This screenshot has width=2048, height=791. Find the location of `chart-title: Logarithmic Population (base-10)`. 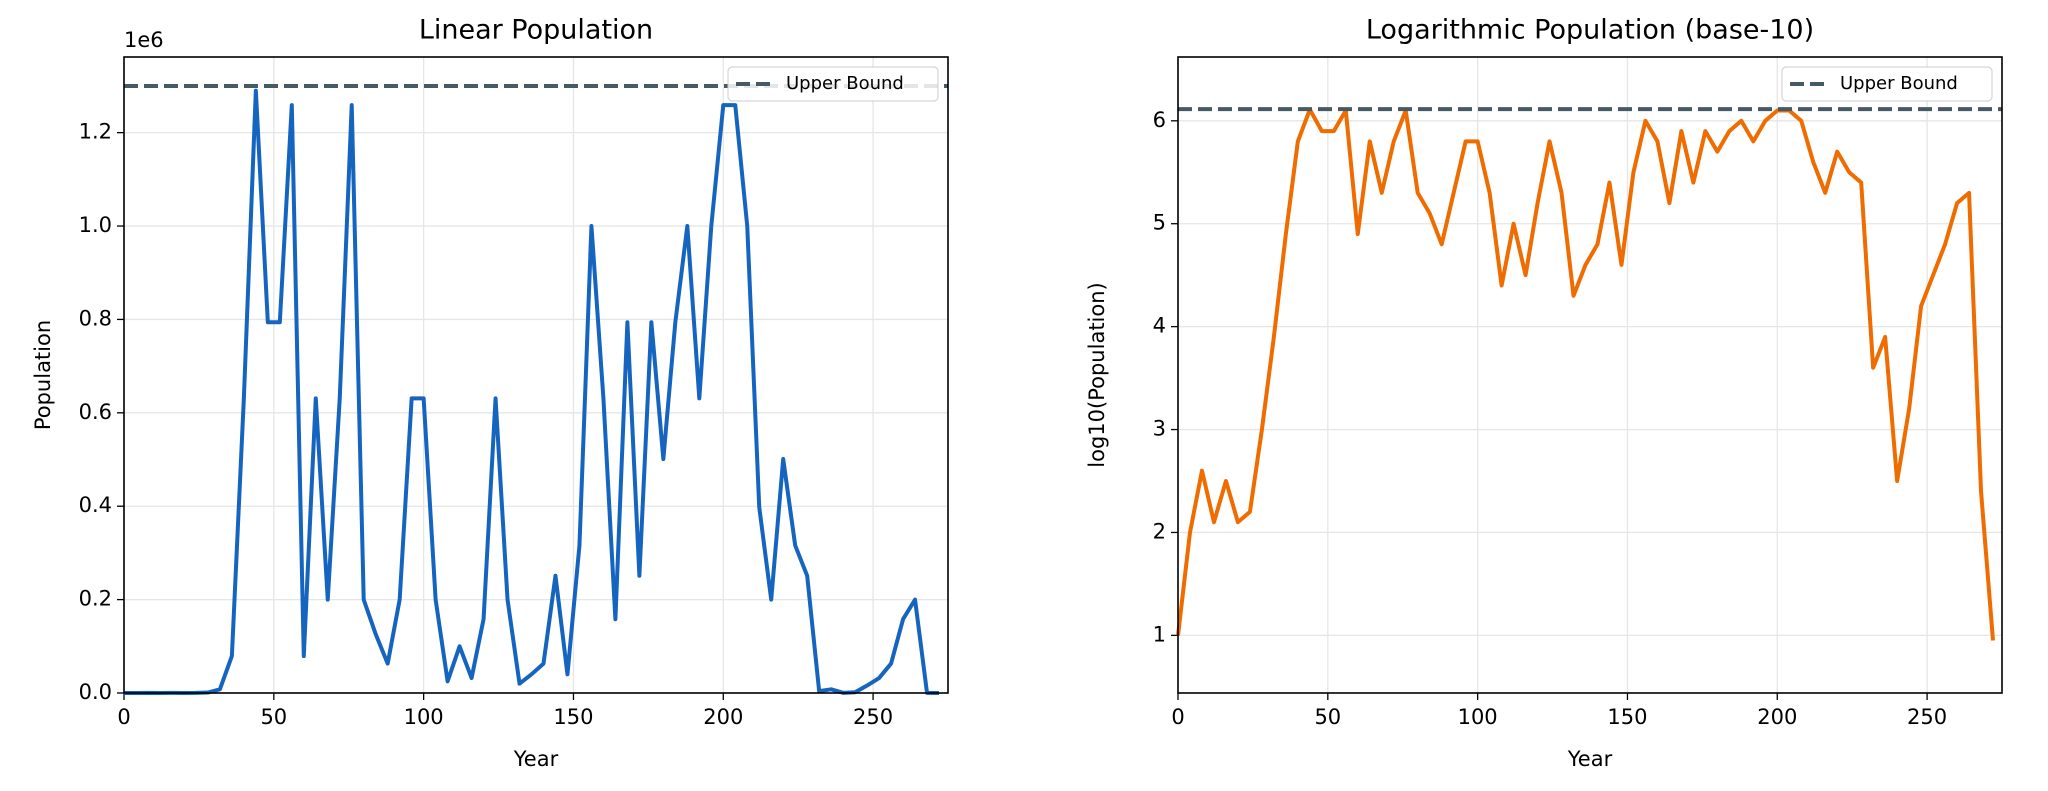

chart-title: Logarithmic Population (base-10) is located at coordinates (1590, 30).